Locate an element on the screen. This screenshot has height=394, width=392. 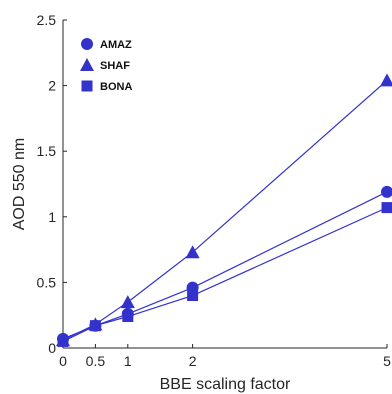
x-axis-label: BBE scaling factor is located at coordinates (225, 384).